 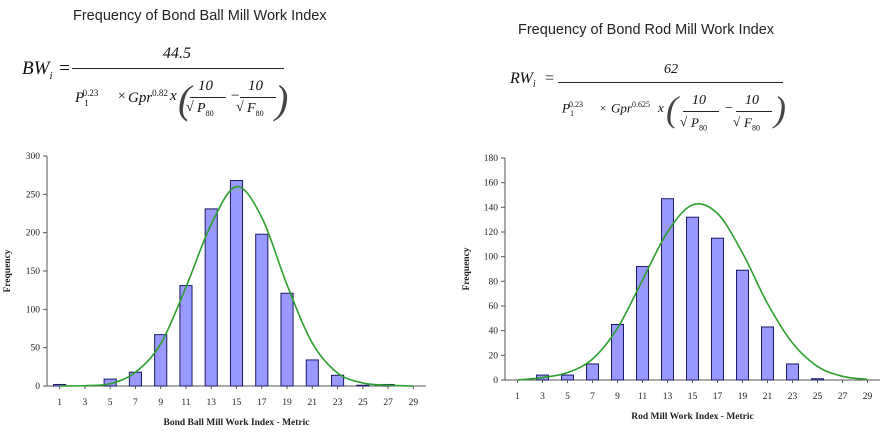 What do you see at coordinates (148, 97) in the screenshot?
I see `formula-gpr: Gpr0.82` at bounding box center [148, 97].